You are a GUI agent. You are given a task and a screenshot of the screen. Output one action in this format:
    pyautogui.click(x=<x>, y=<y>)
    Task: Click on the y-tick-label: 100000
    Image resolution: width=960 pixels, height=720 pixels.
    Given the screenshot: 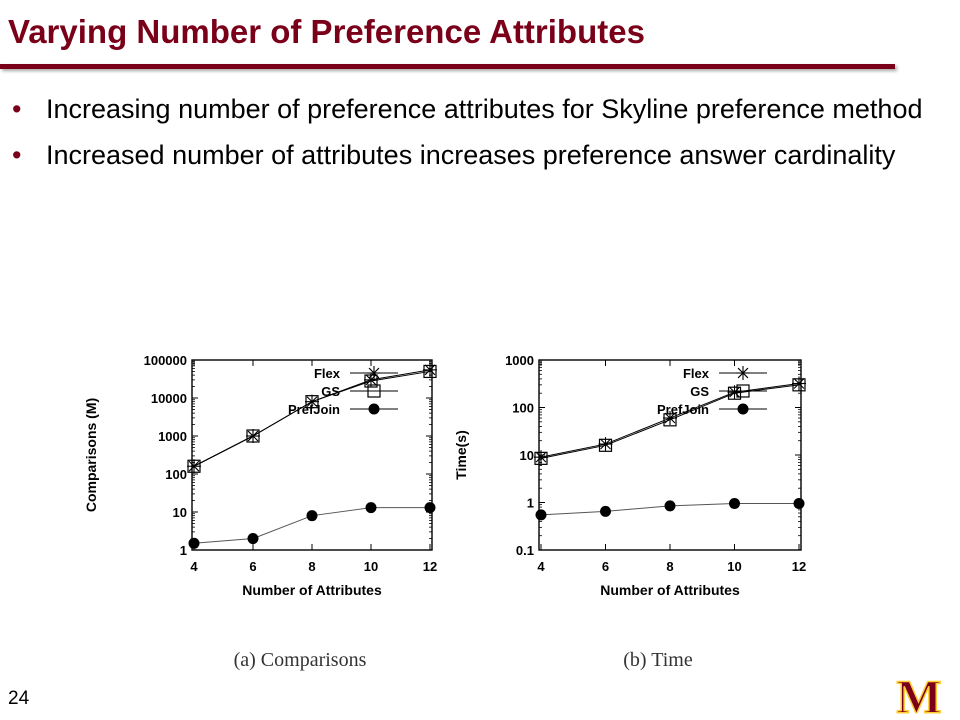 What is the action you would take?
    pyautogui.click(x=165, y=360)
    